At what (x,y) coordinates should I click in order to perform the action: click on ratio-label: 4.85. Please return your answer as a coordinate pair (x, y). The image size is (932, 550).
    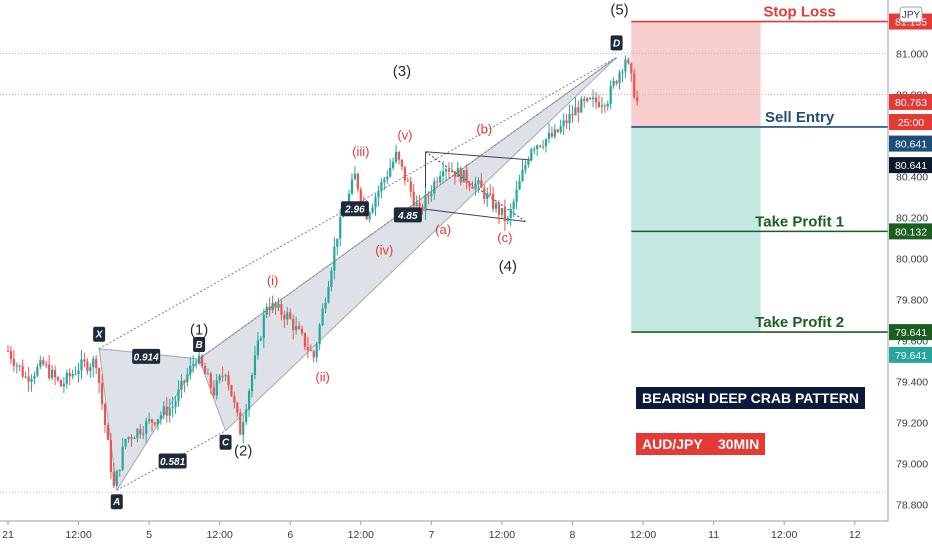
    Looking at the image, I should click on (407, 216).